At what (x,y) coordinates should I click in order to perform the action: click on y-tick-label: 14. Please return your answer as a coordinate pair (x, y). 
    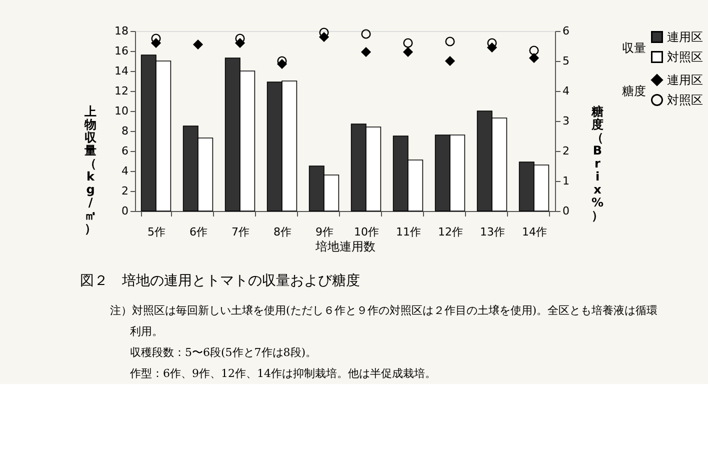
    Looking at the image, I should click on (121, 71).